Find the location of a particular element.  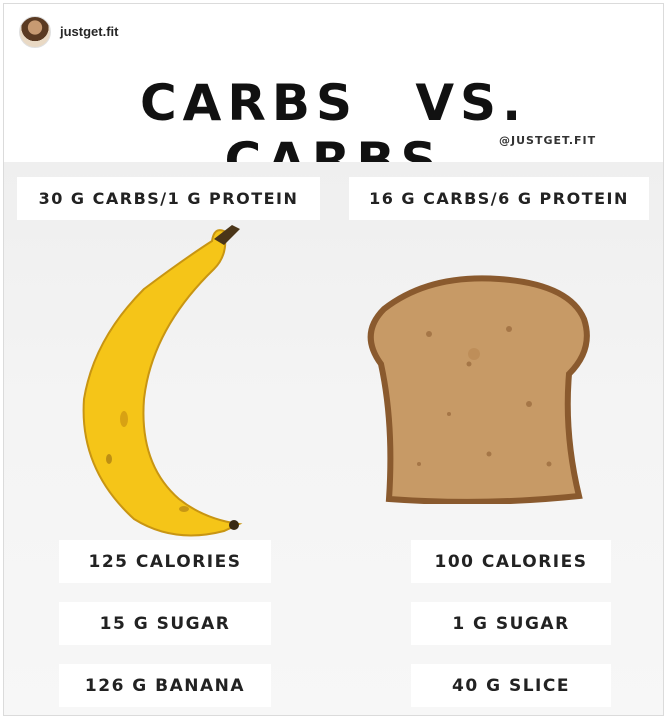

right-sugar-label: 1 G SUGAR is located at coordinates (511, 623).